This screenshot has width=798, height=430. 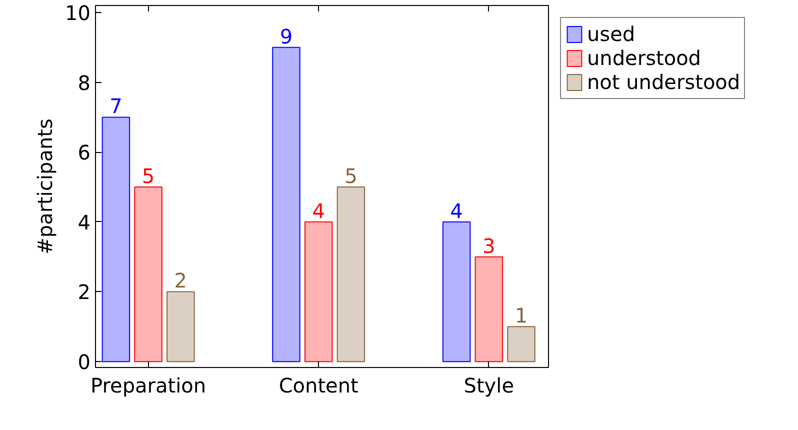 I want to click on data-label: 9, so click(x=286, y=36).